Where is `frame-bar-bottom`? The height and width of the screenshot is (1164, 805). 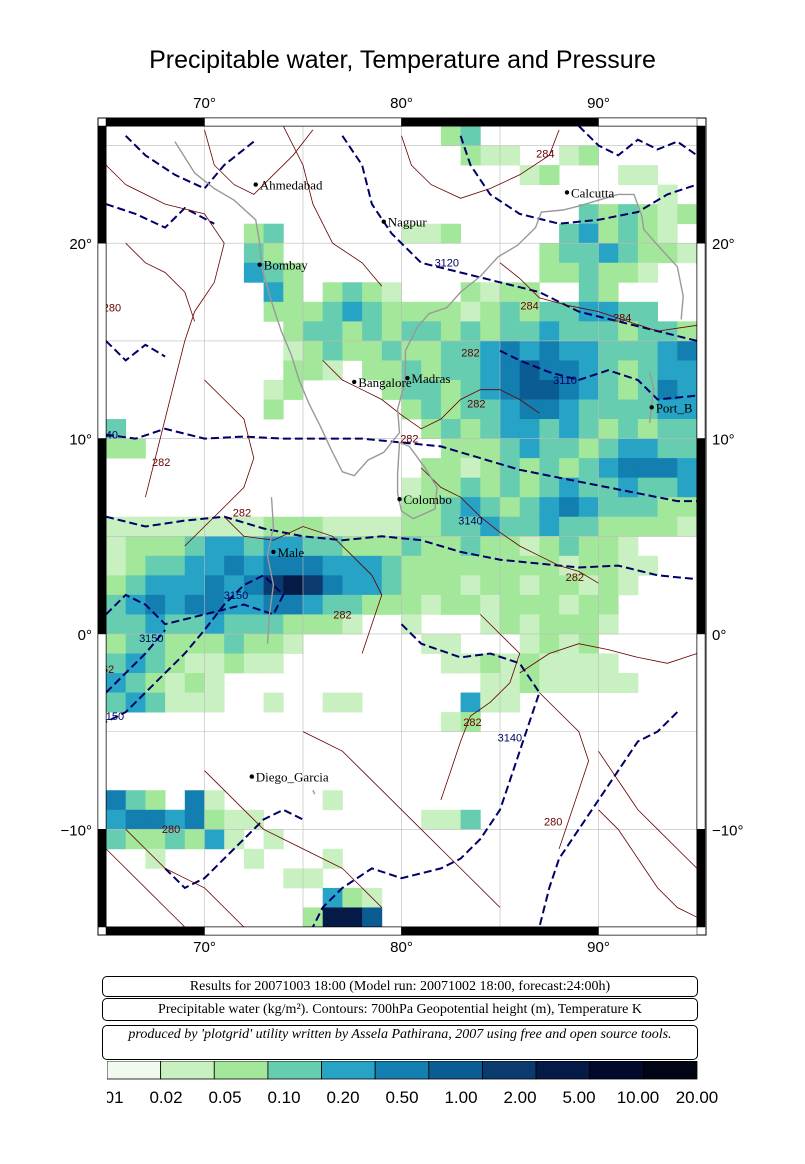
frame-bar-bottom is located at coordinates (303, 931).